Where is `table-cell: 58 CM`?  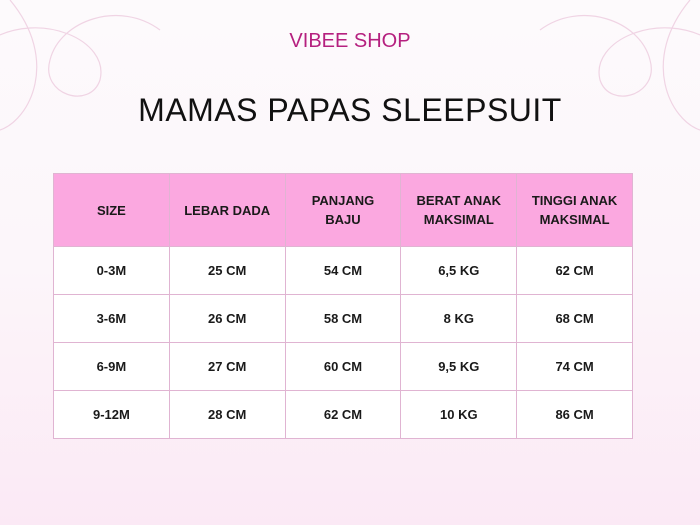 table-cell: 58 CM is located at coordinates (343, 318).